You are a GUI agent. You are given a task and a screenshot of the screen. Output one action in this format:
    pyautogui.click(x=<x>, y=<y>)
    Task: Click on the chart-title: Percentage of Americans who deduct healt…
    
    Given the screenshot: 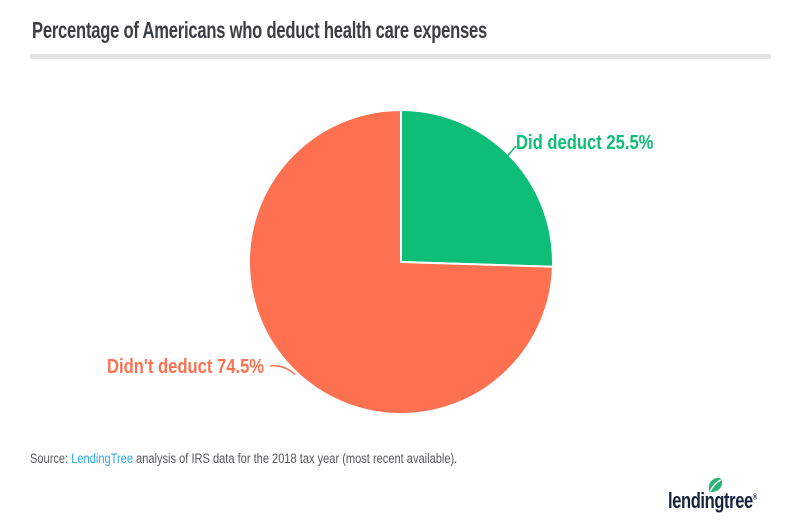 What is the action you would take?
    pyautogui.click(x=260, y=30)
    